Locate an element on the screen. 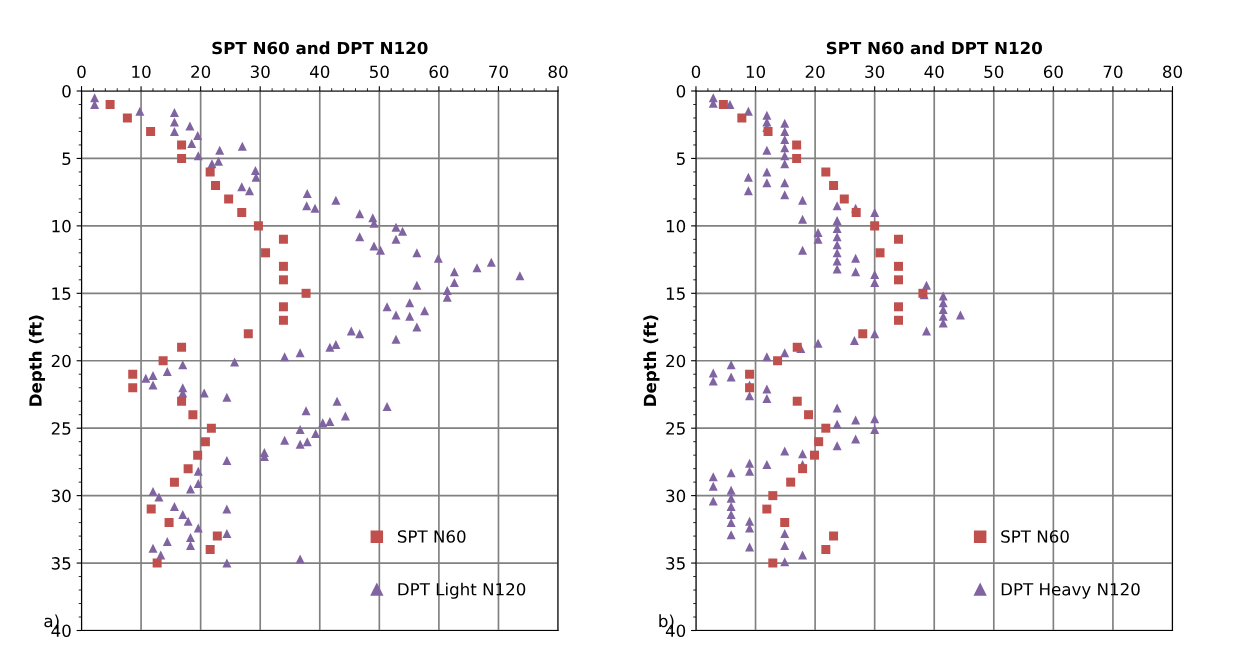 The width and height of the screenshot is (1254, 650). x-tick-label: 80 is located at coordinates (1172, 72).